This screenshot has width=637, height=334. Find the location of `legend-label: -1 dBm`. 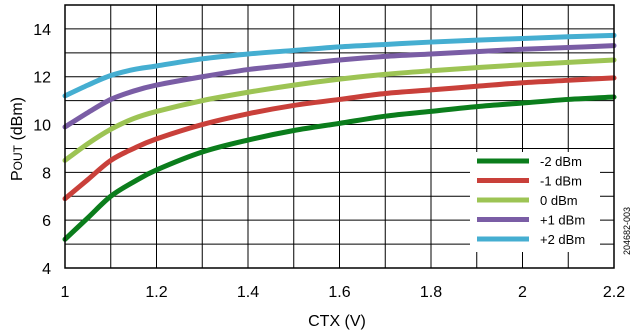

legend-label: -1 dBm is located at coordinates (561, 181).